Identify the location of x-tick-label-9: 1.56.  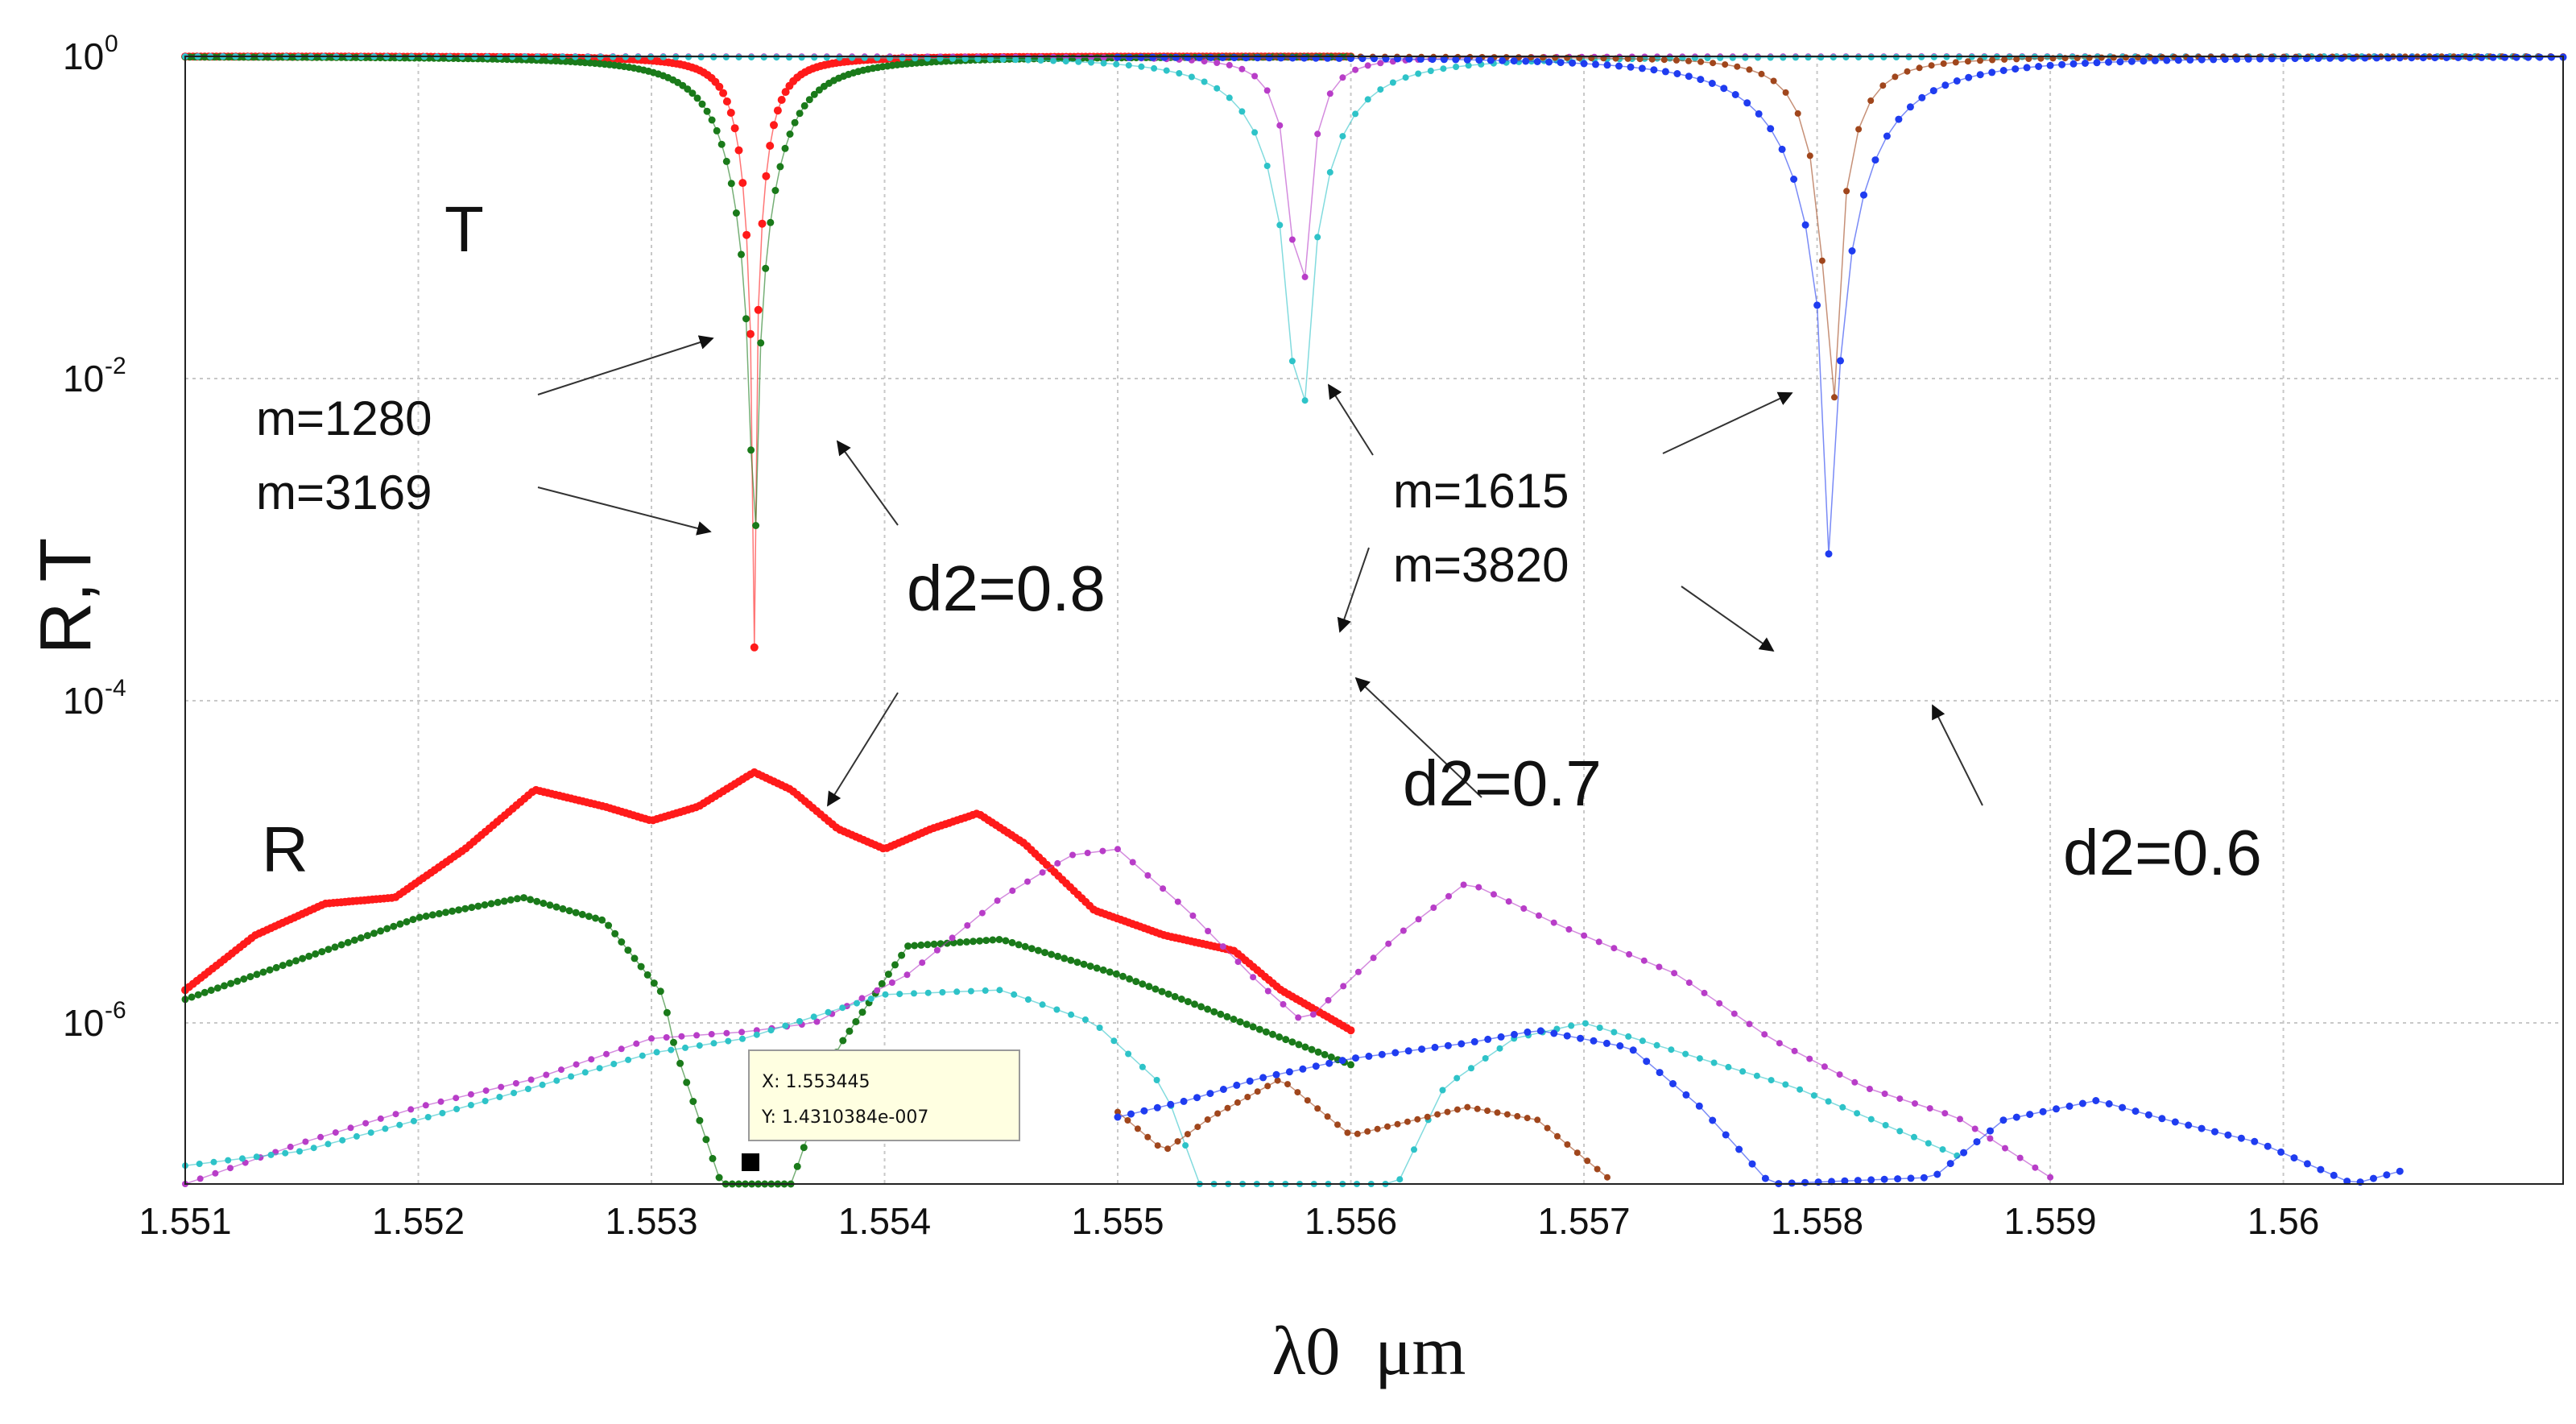
(2284, 1221).